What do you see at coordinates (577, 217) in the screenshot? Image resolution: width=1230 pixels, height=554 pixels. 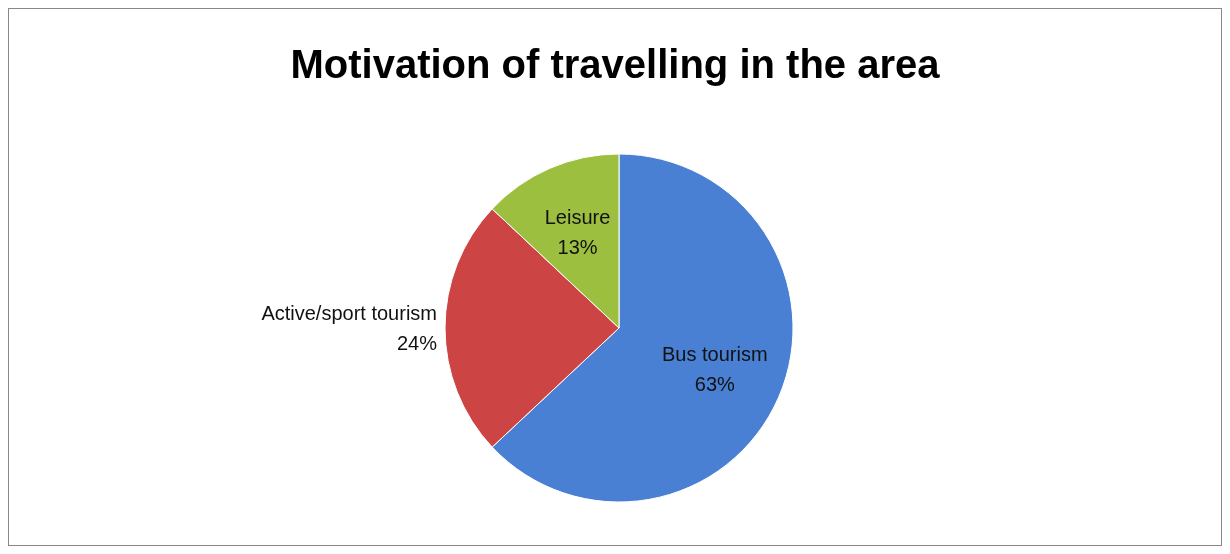 I see `slice-label: Leisure` at bounding box center [577, 217].